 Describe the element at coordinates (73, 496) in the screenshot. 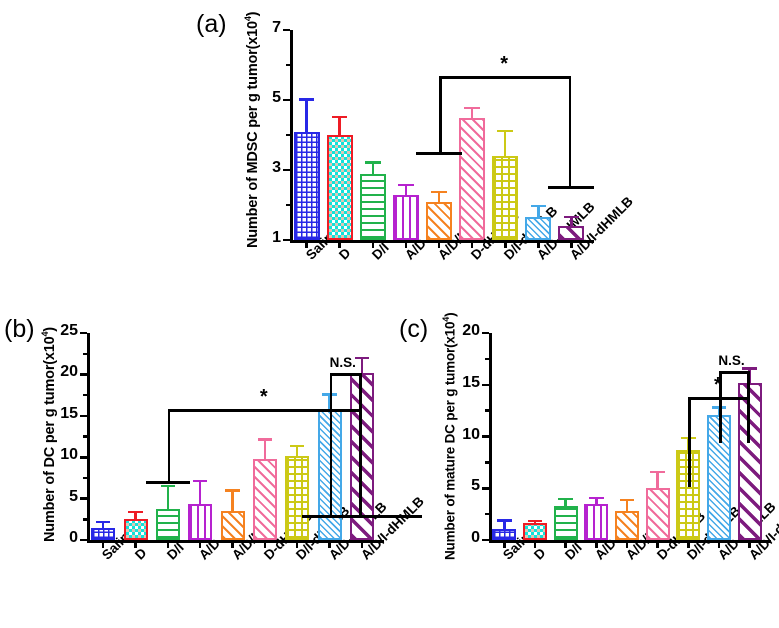

I see `y-tick-label: 5` at that location.